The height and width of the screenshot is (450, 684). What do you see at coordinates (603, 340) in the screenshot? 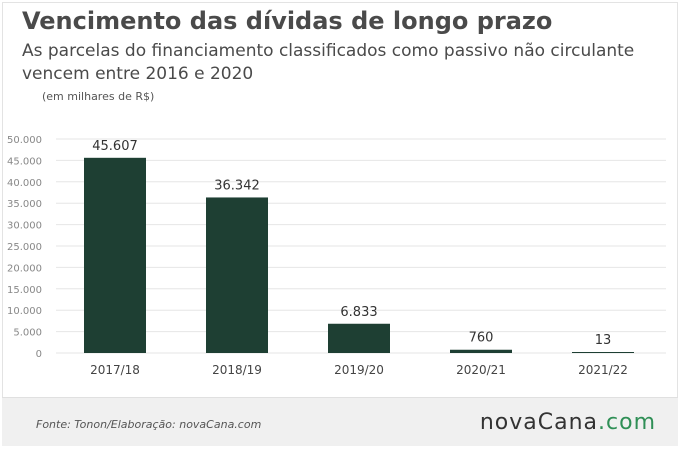
I see `data-label: 13` at bounding box center [603, 340].